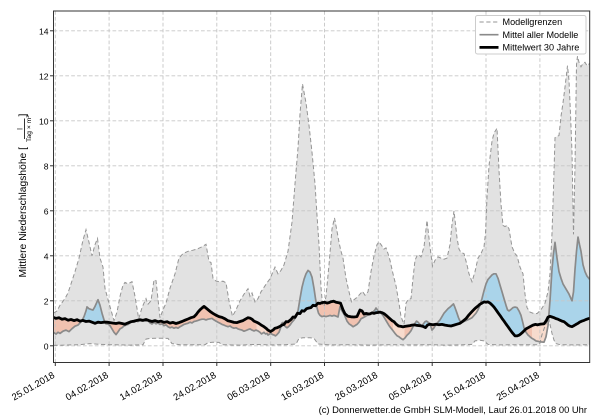  What do you see at coordinates (46, 301) in the screenshot?
I see `svg-text: 2` at bounding box center [46, 301].